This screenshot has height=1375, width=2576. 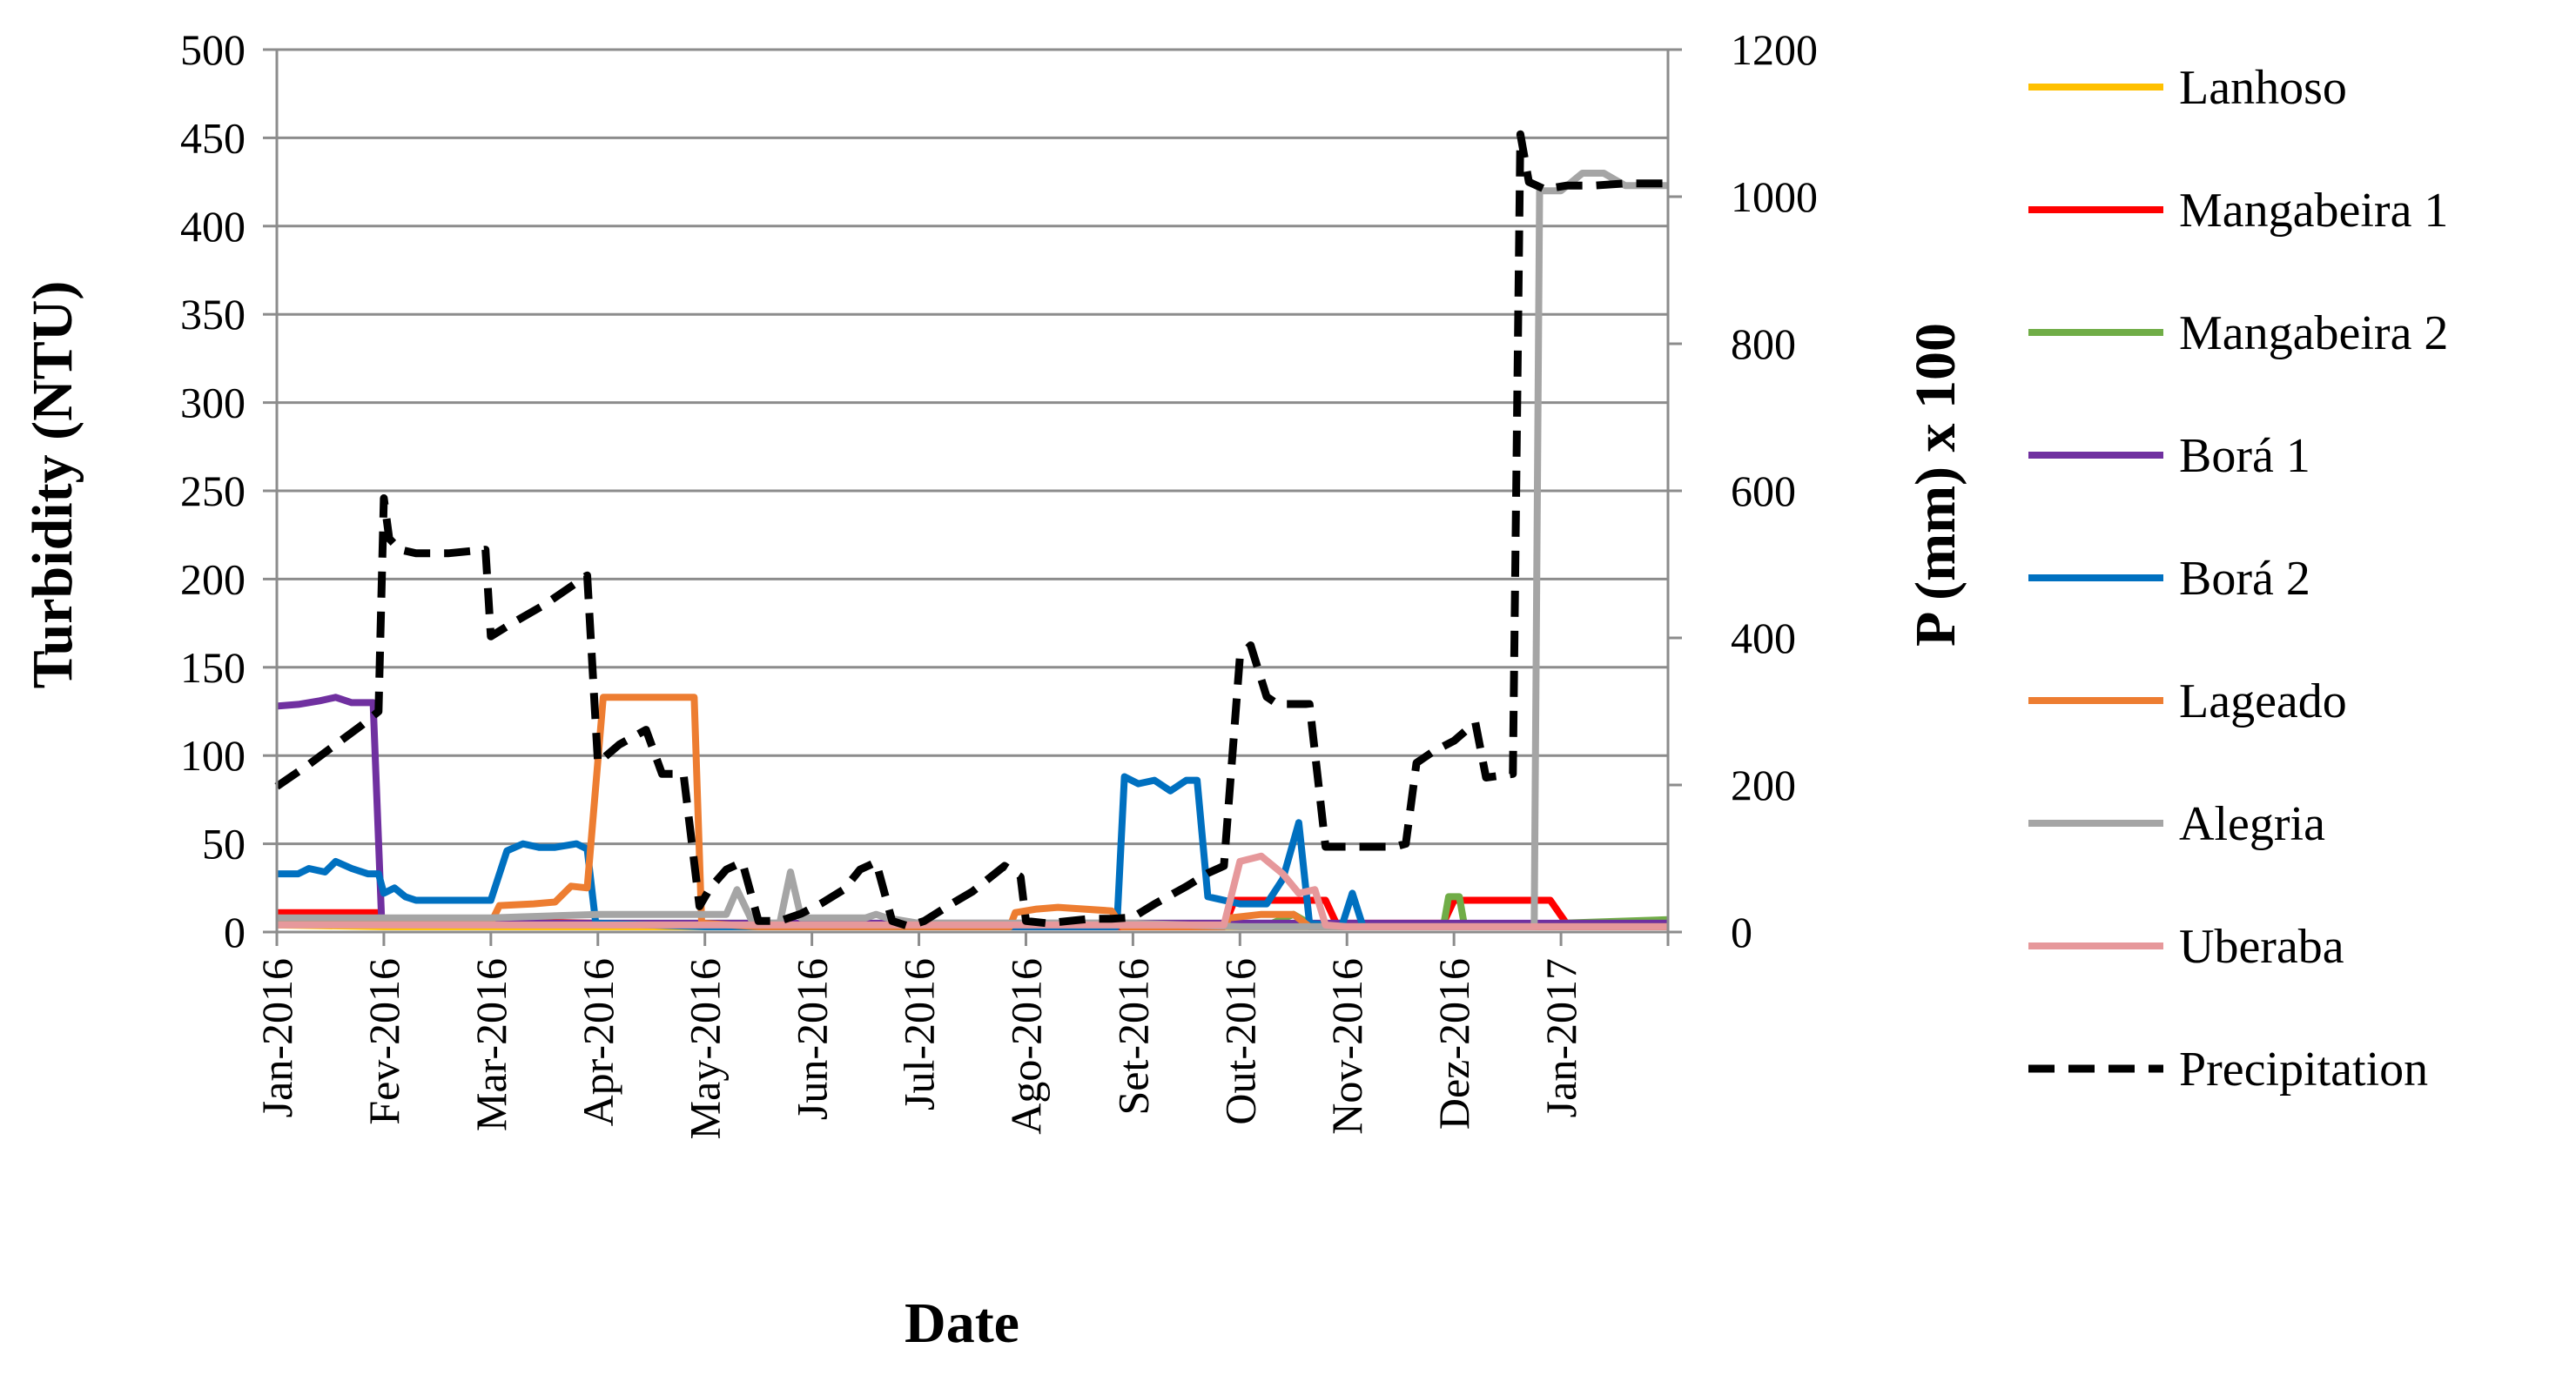 I want to click on legend-label-bor-2: Borá 2, so click(x=2244, y=579).